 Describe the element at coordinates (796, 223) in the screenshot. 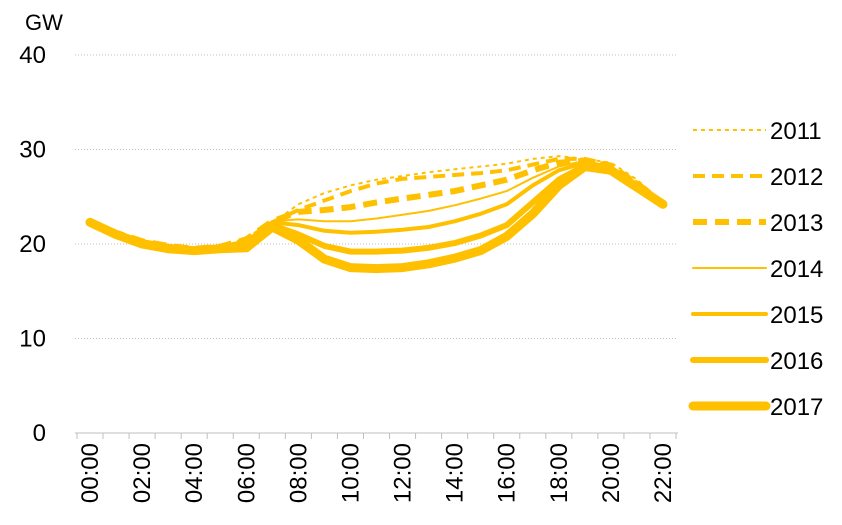

I see `legend-label-2013: 2013` at that location.